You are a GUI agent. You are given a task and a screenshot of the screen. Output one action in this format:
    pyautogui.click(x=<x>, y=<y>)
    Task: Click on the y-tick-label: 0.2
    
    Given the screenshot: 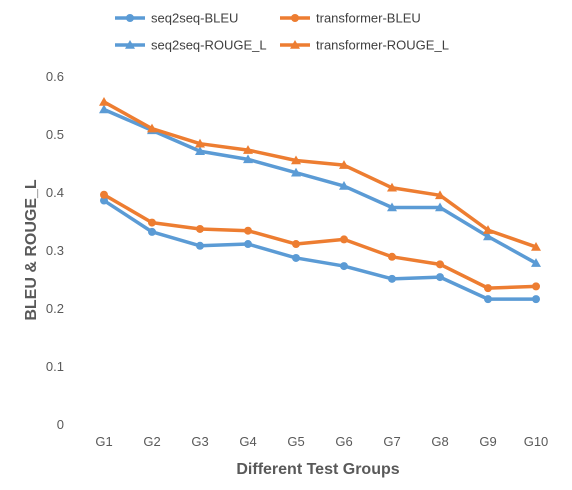 What is the action you would take?
    pyautogui.click(x=55, y=308)
    